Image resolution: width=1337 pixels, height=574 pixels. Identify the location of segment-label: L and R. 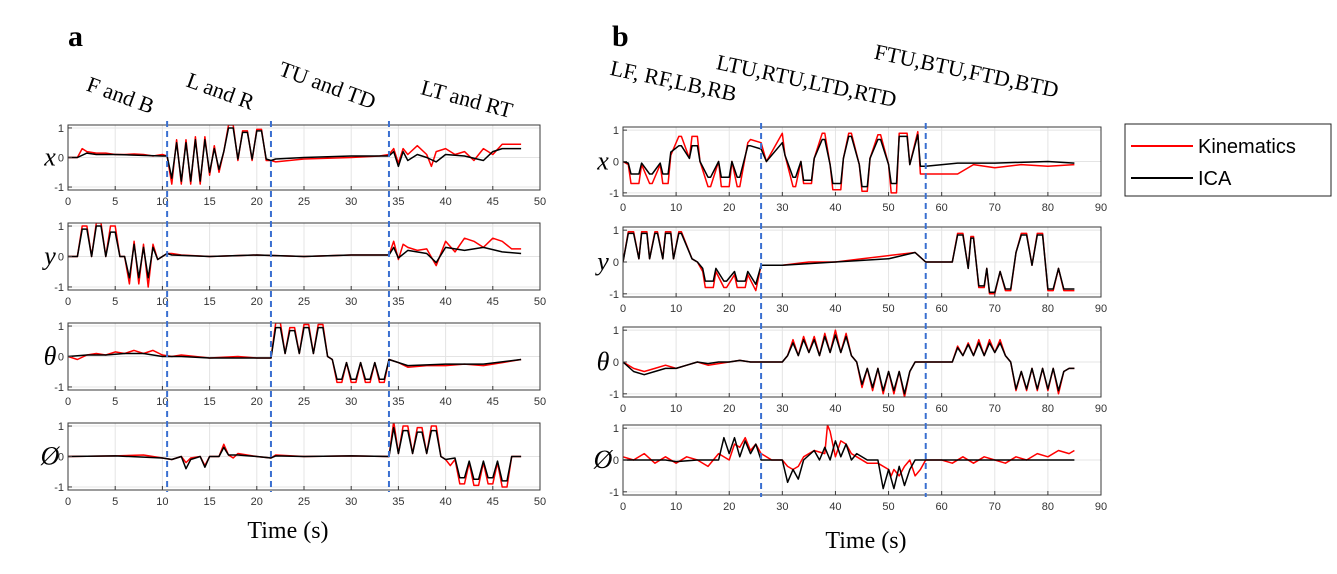
(220, 91).